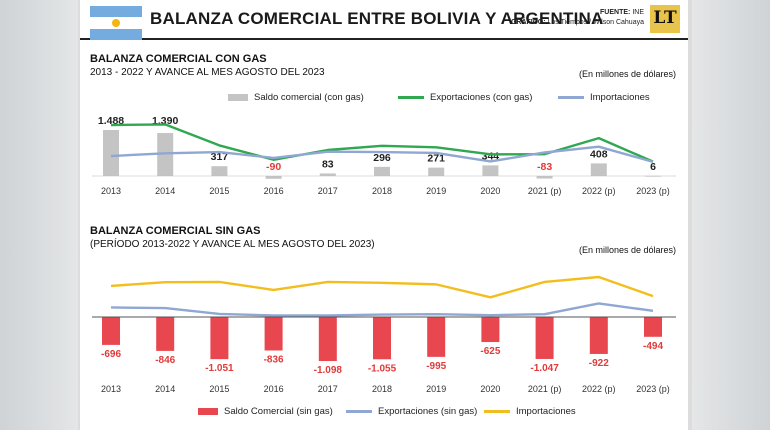 The width and height of the screenshot is (770, 430). What do you see at coordinates (382, 143) in the screenshot?
I see `line-exportaciones-con-gas` at bounding box center [382, 143].